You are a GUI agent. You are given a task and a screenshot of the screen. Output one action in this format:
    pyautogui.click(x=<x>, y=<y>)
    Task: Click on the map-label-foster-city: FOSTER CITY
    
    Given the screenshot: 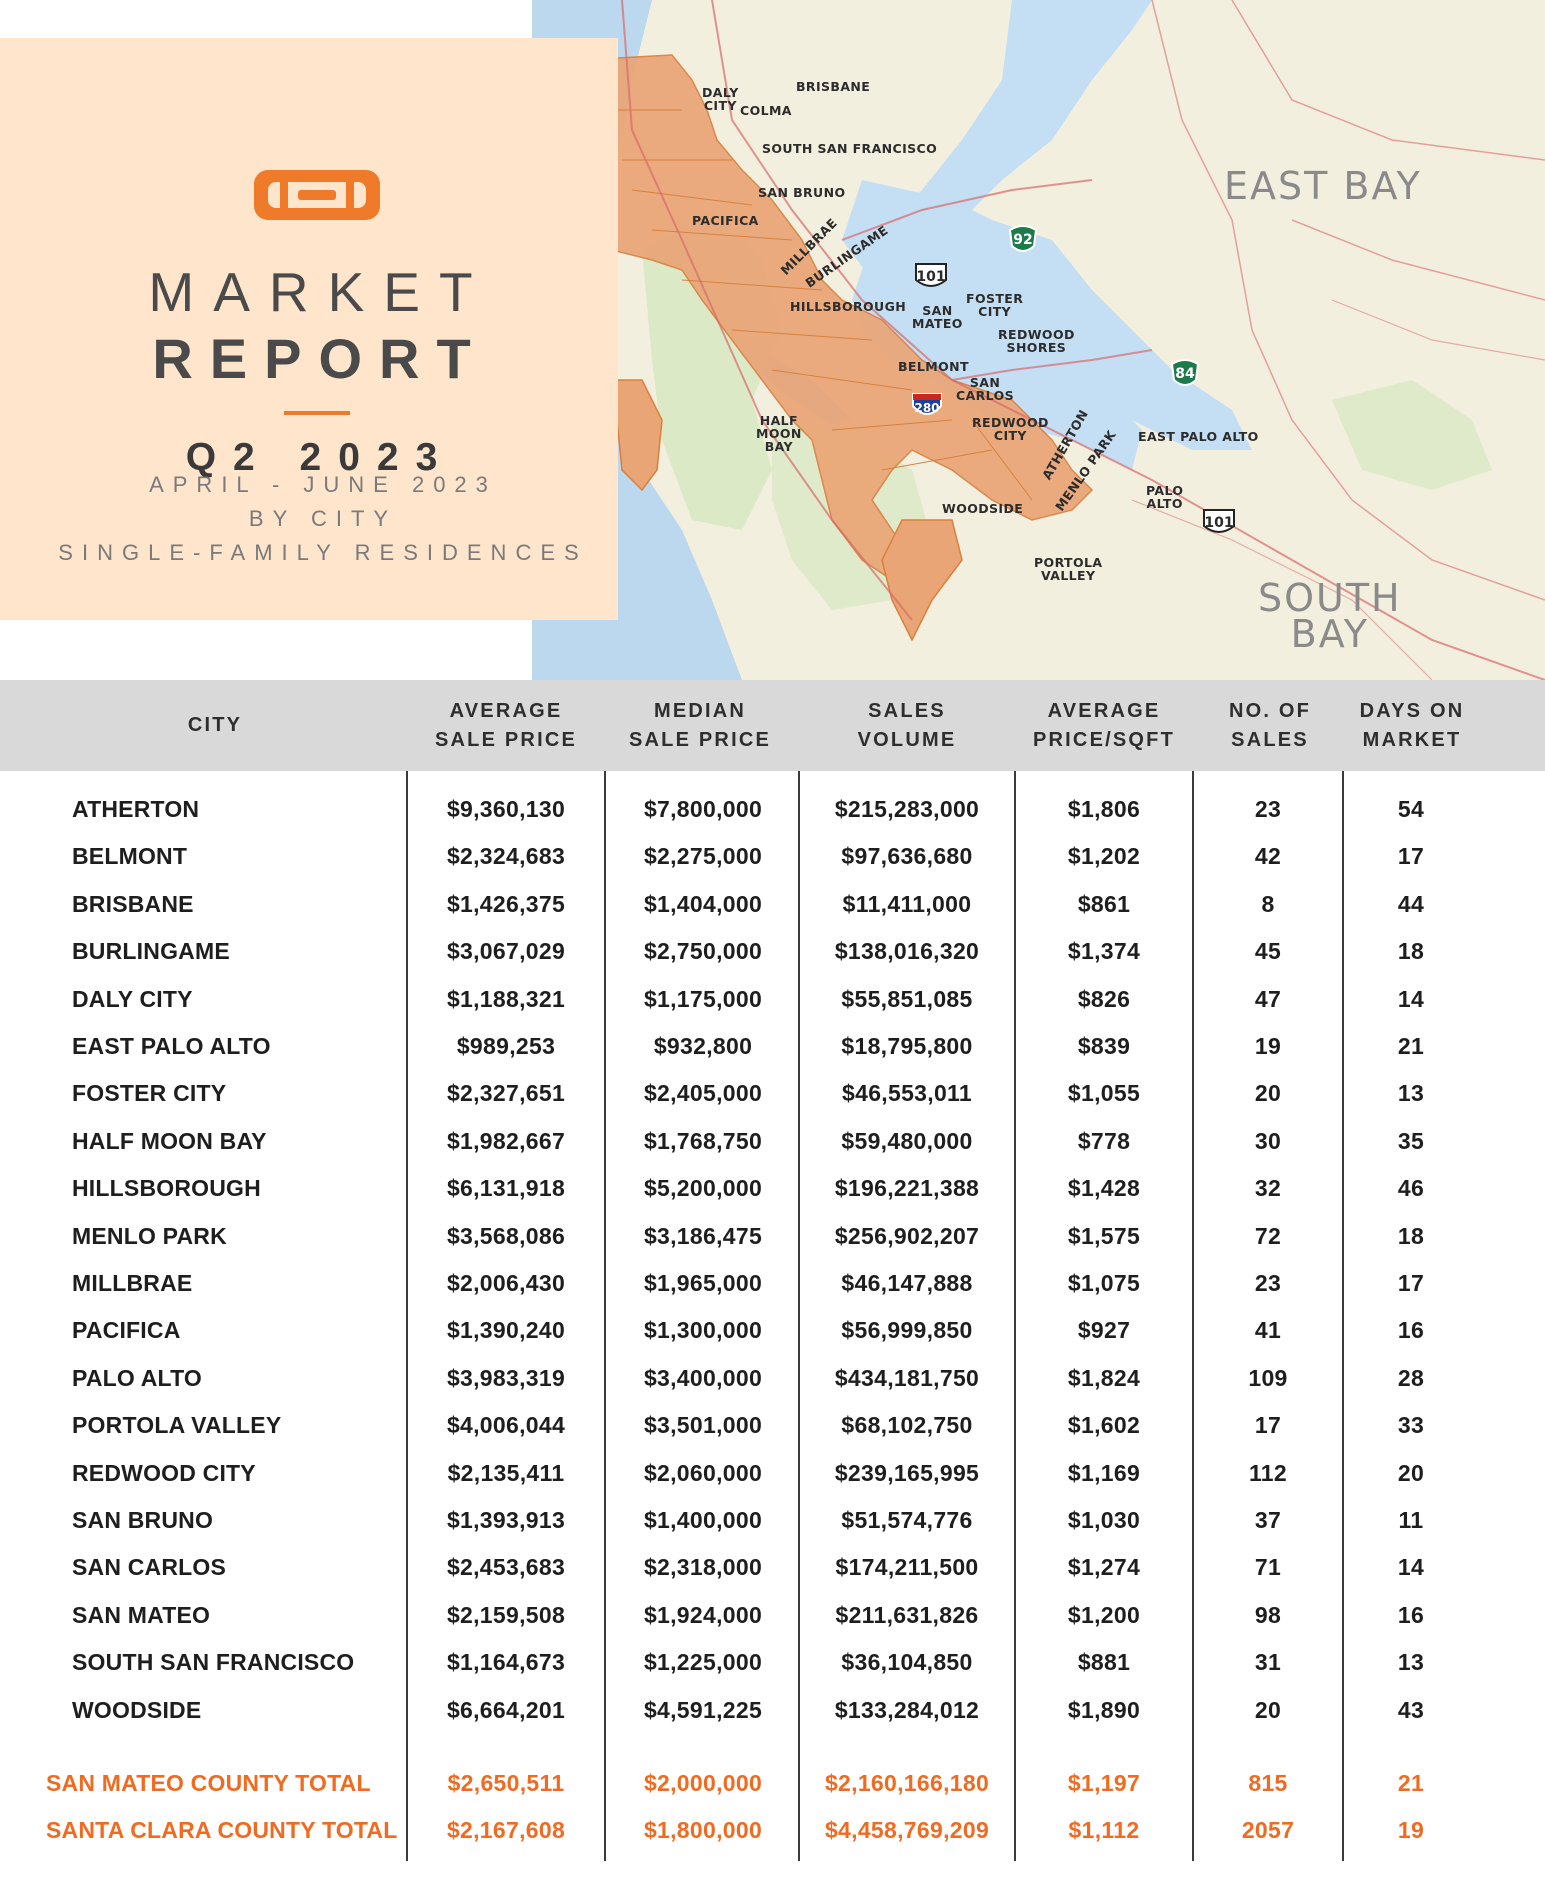 What is the action you would take?
    pyautogui.click(x=995, y=305)
    